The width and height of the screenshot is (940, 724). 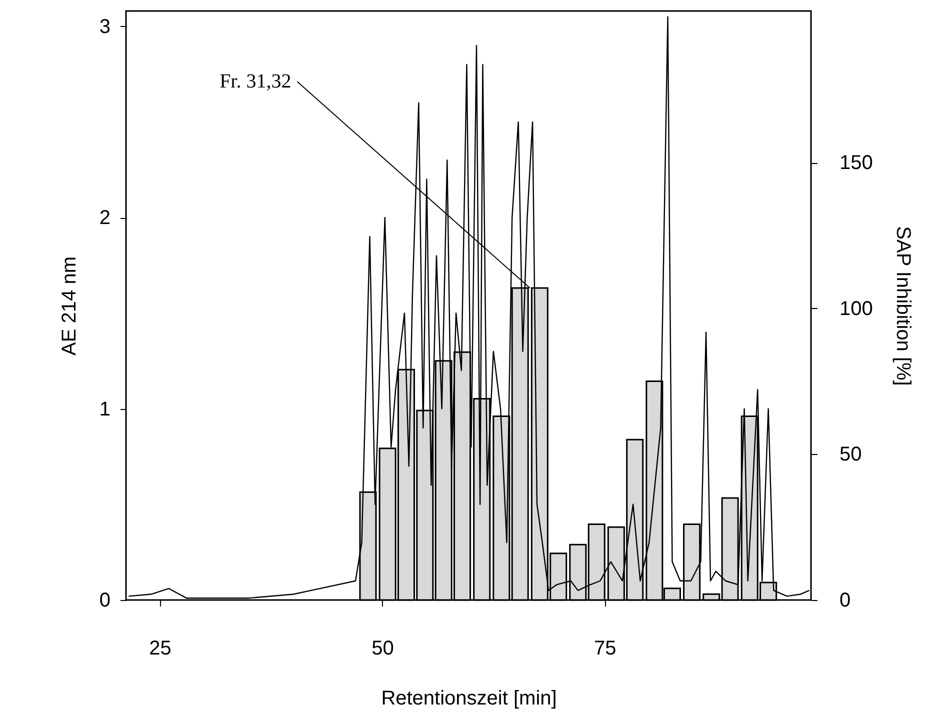 What do you see at coordinates (160, 649) in the screenshot?
I see `x-tick-label: 25` at bounding box center [160, 649].